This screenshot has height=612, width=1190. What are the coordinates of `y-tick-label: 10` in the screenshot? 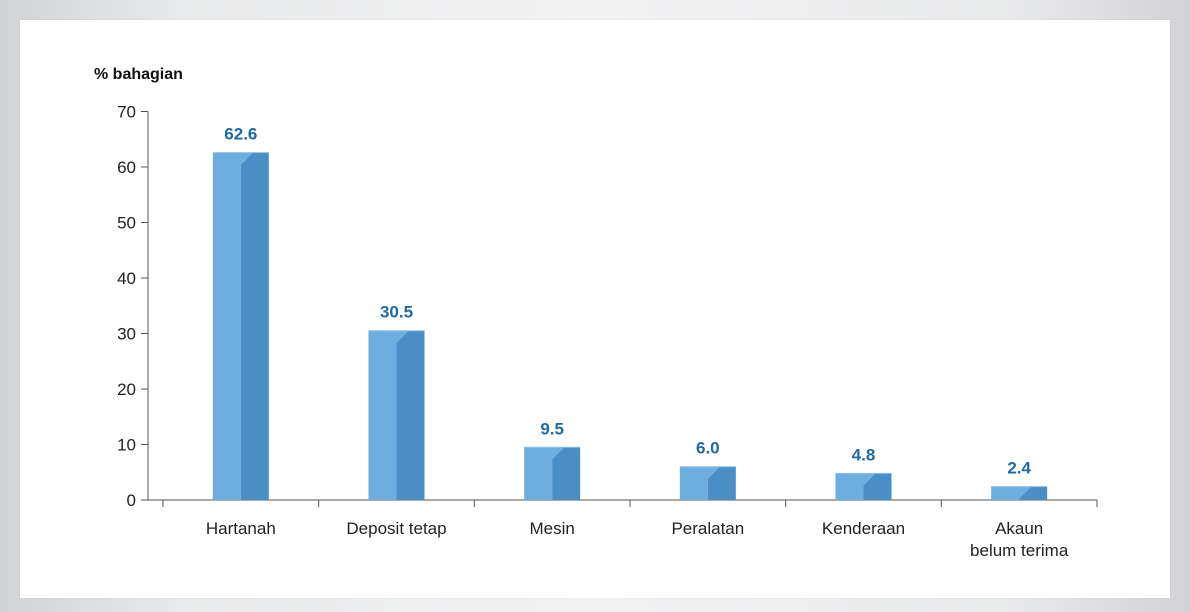 It's located at (126, 445).